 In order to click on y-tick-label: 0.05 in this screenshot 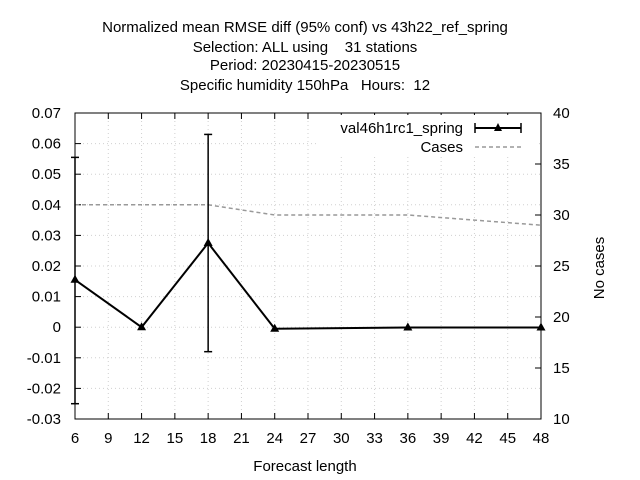, I will do `click(46, 174)`.